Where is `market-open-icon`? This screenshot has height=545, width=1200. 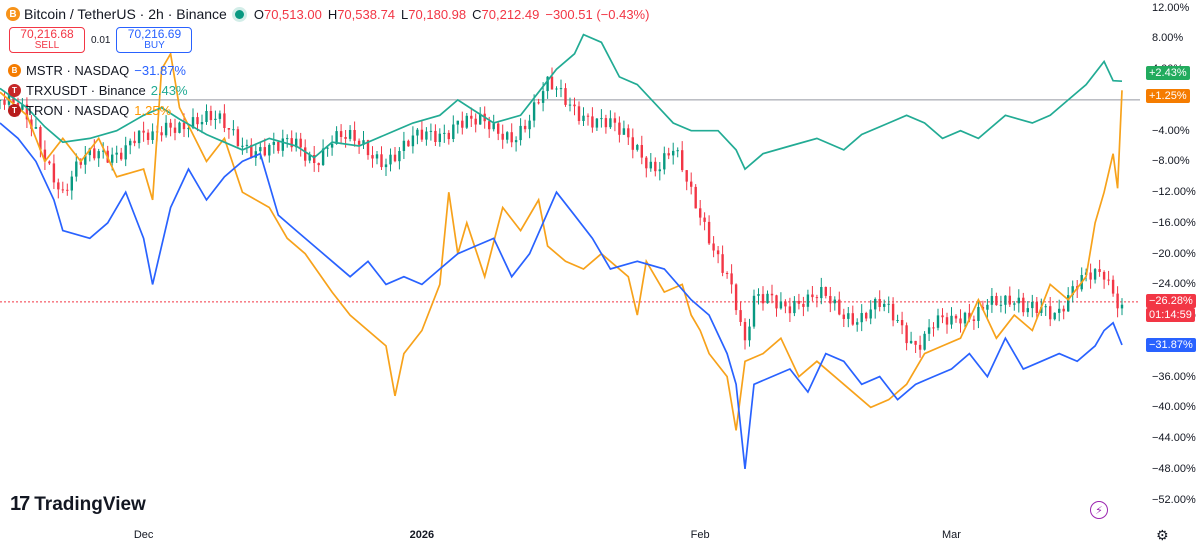
market-open-icon is located at coordinates (239, 14).